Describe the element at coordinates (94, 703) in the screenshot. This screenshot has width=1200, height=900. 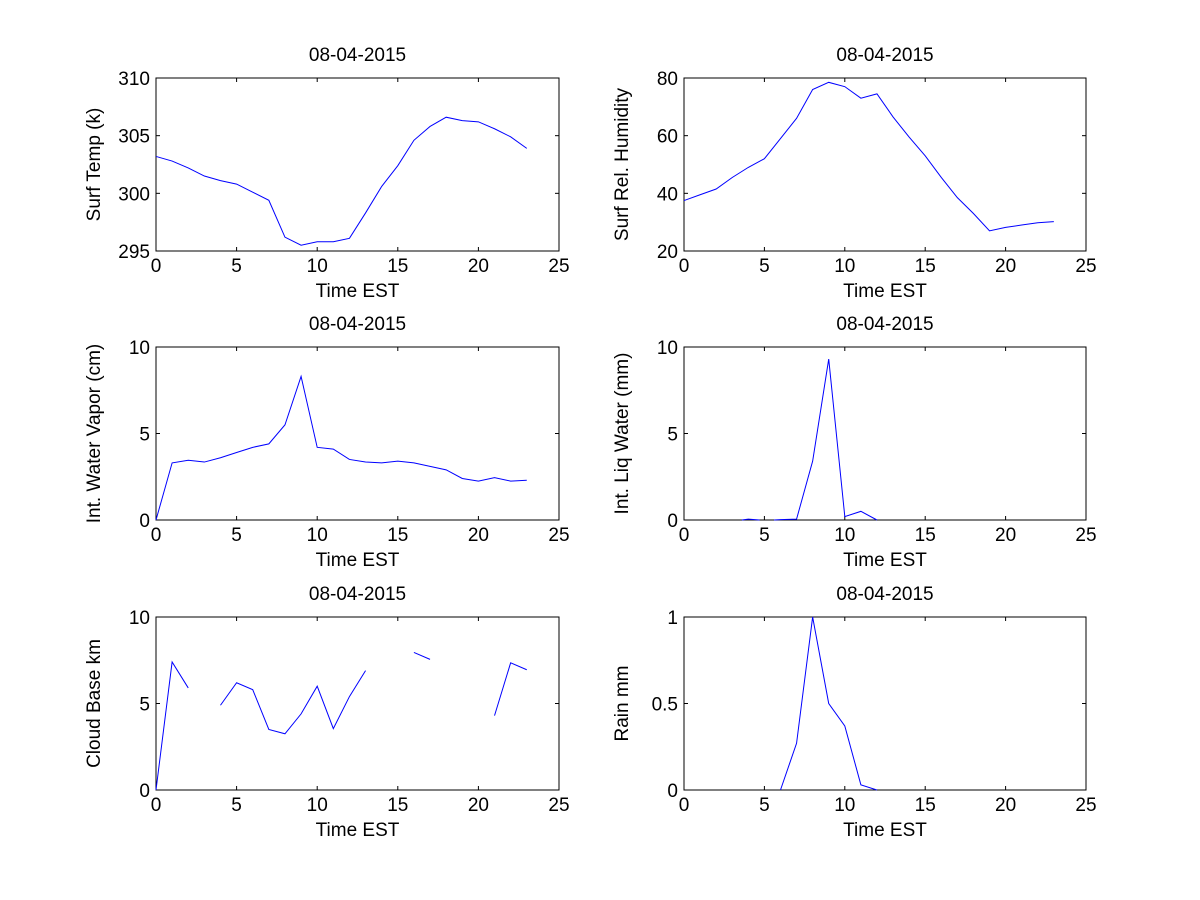
I see `y-axis-label: Cloud Base km` at that location.